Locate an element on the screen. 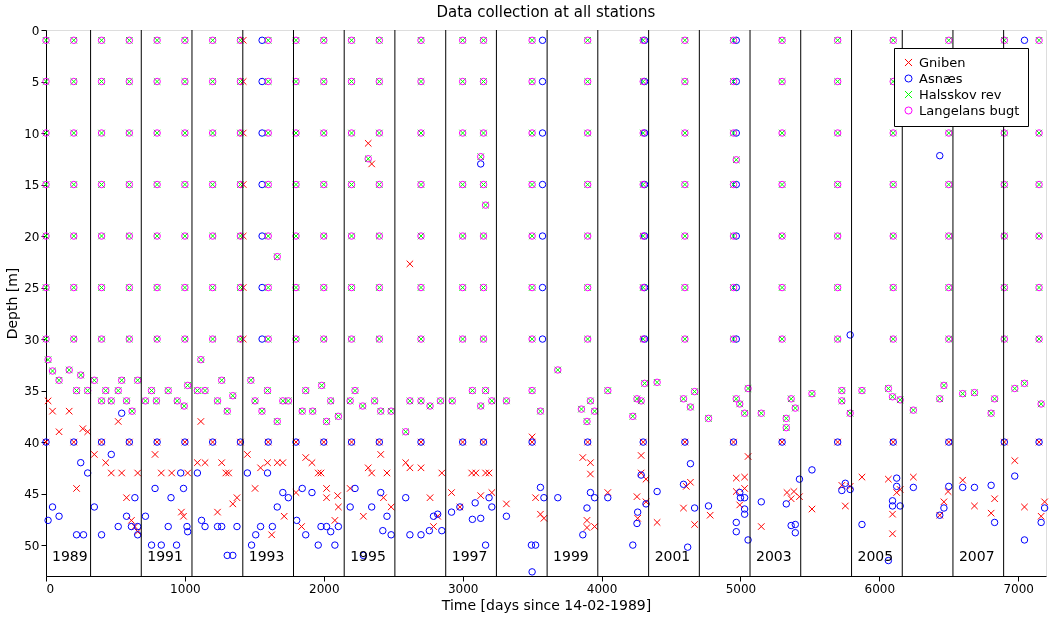 Image resolution: width=1055 pixels, height=617 pixels. x-tick-label: 5000 is located at coordinates (741, 588).